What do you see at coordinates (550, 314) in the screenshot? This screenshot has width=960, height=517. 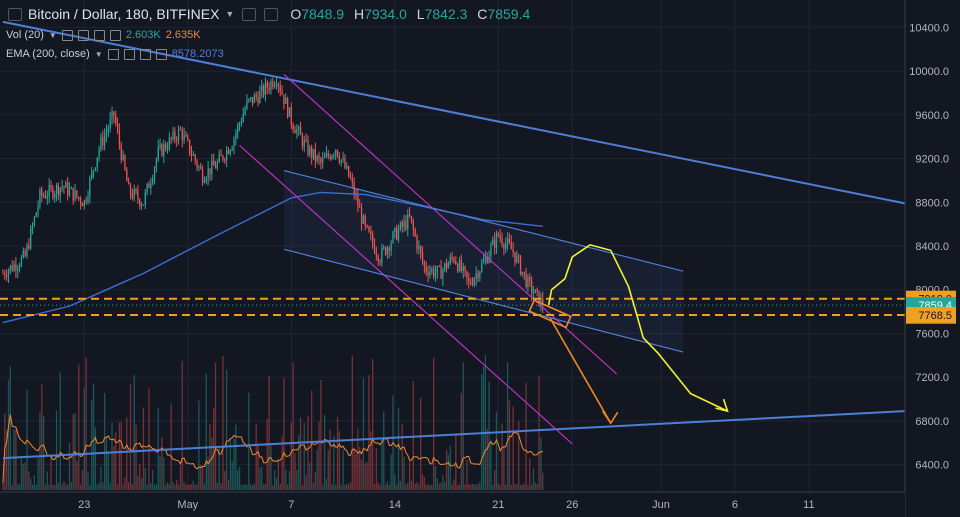 I see `highlight-rectangle` at bounding box center [550, 314].